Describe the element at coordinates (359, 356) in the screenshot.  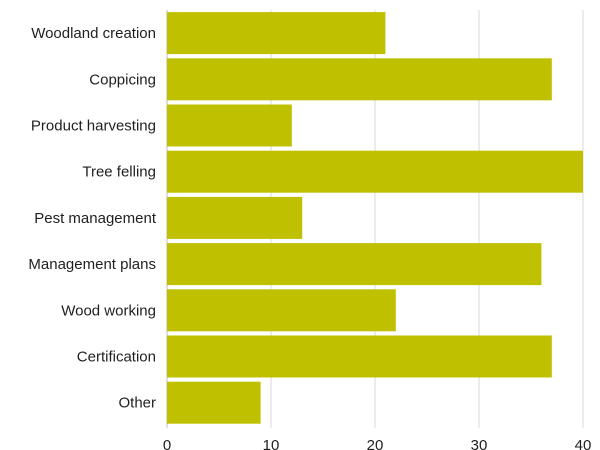
I see `bar-certification` at that location.